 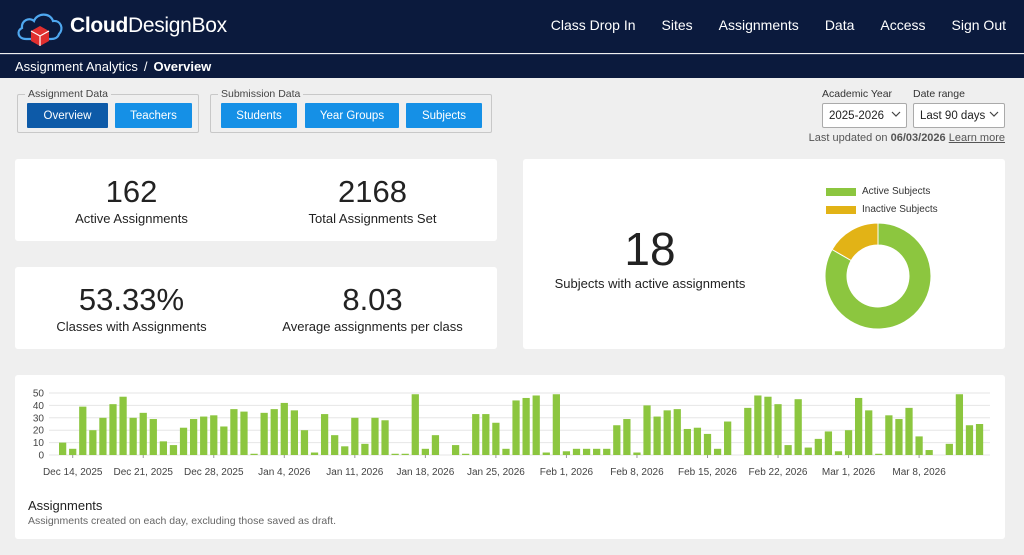 What do you see at coordinates (40, 27) in the screenshot?
I see `cloud-logo-icon` at bounding box center [40, 27].